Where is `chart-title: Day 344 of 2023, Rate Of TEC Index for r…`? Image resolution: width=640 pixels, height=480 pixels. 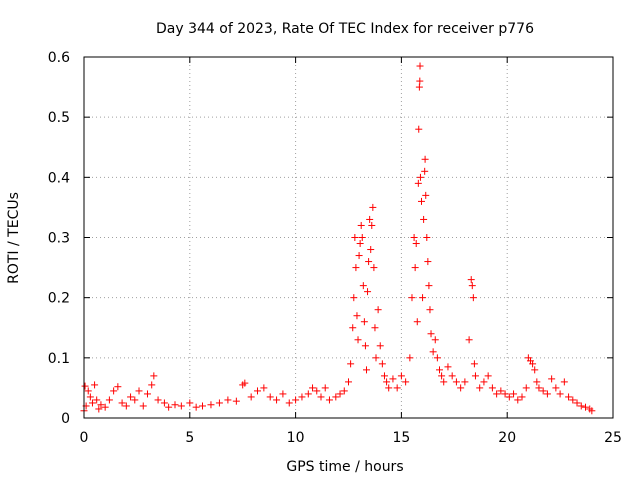
chart-title: Day 344 of 2023, Rate Of TEC Index for r… is located at coordinates (345, 29).